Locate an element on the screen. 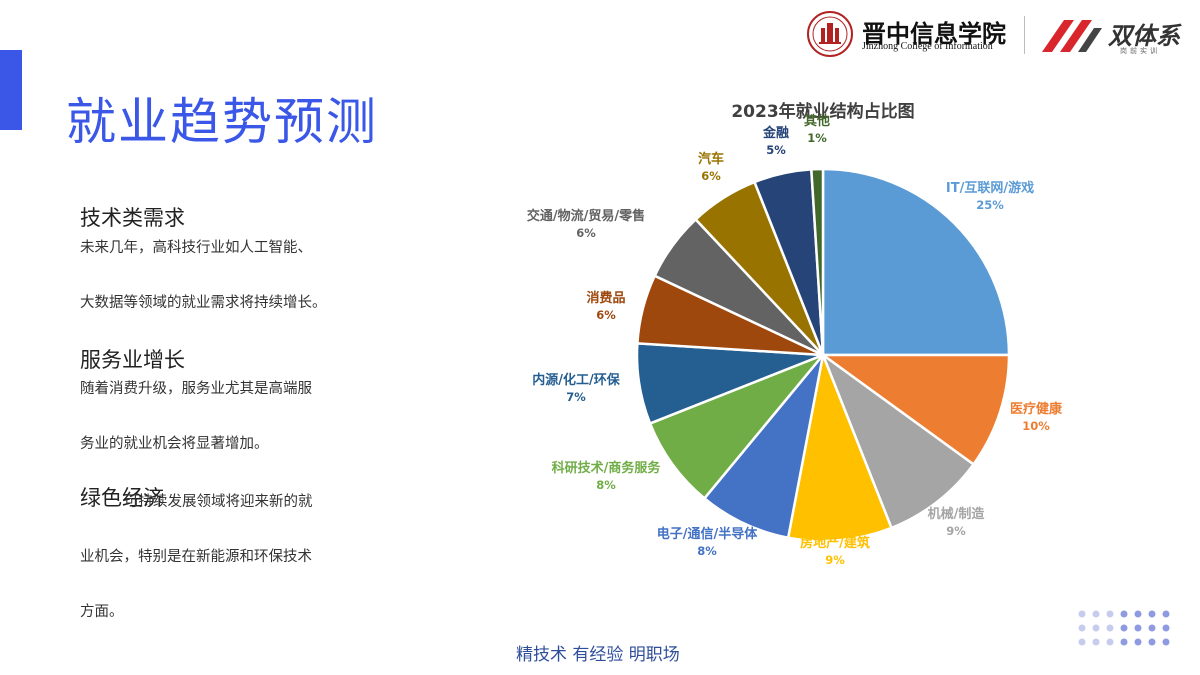 The image size is (1200, 675). chart-title: 2023年就业结构占比图 is located at coordinates (822, 111).